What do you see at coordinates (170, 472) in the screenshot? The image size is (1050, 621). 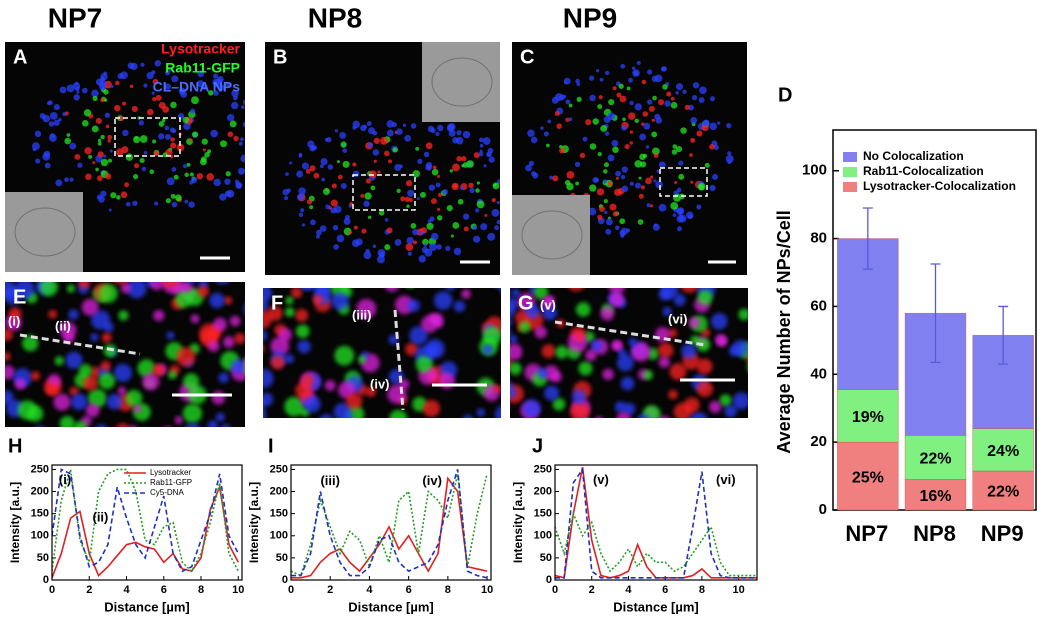 I see `legend-label: Lysotracker` at bounding box center [170, 472].